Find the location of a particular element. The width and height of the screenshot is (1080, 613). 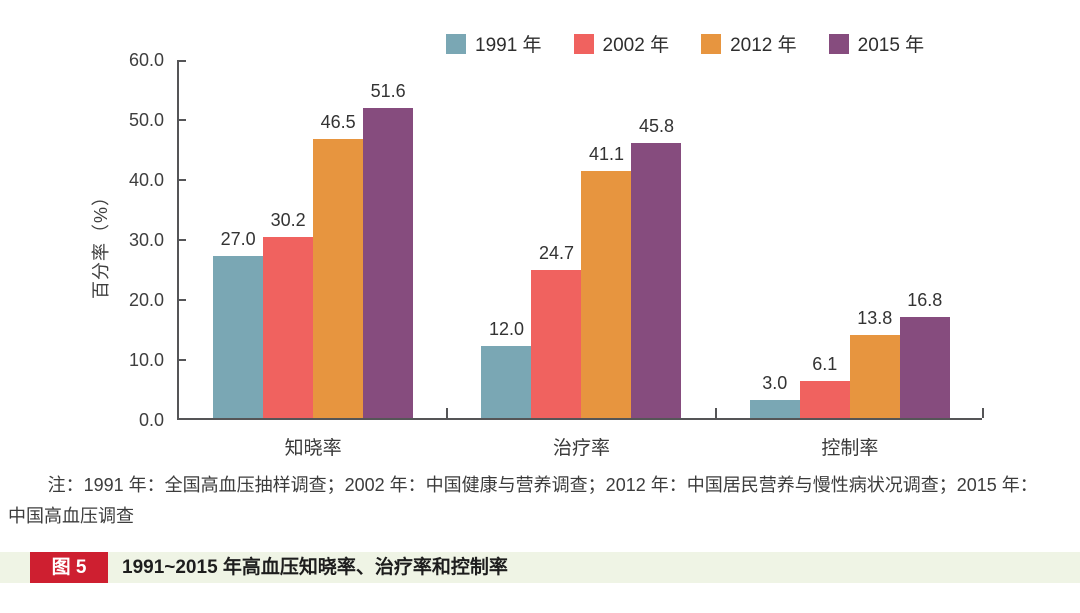

chart-legend: 1991 年 2002 年 2012 年 2015 年 is located at coordinates (685, 43).